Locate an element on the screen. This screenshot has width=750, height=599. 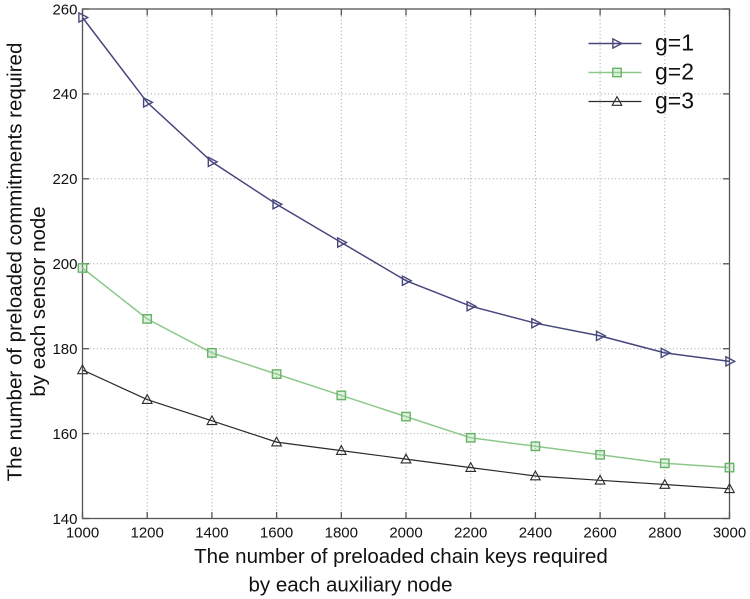
svg-text: 160 is located at coordinates (64, 434).